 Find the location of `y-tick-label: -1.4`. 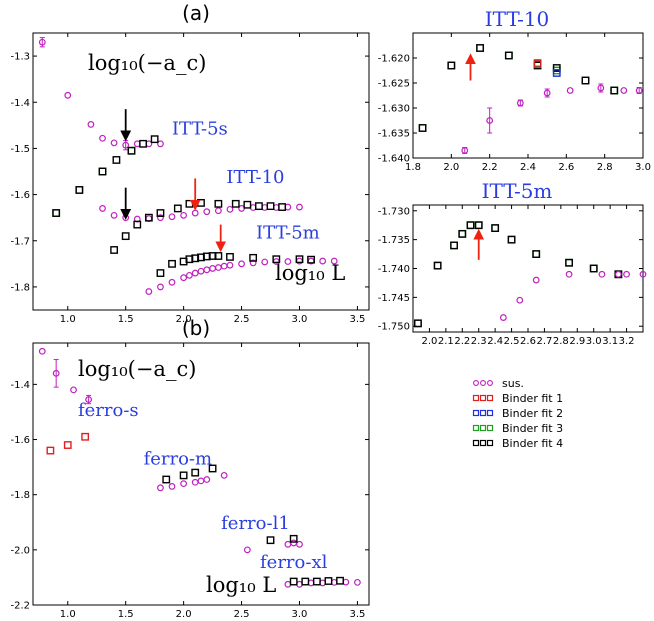

y-tick-label: -1.4 is located at coordinates (20, 103).